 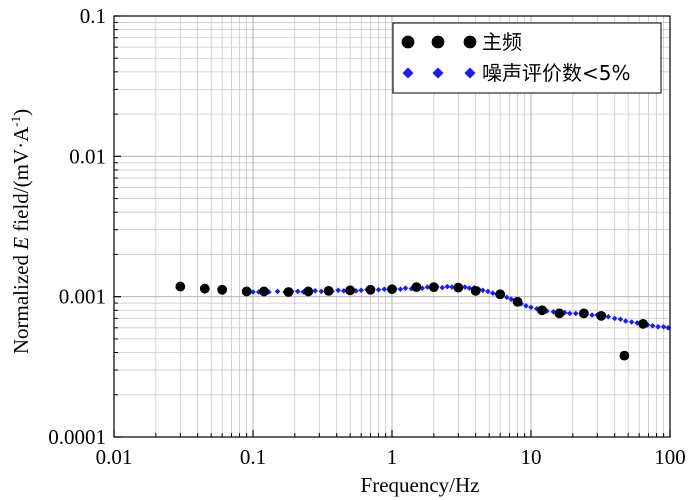 What do you see at coordinates (502, 42) in the screenshot?
I see `legend-label-dominant-frequency: 主频` at bounding box center [502, 42].